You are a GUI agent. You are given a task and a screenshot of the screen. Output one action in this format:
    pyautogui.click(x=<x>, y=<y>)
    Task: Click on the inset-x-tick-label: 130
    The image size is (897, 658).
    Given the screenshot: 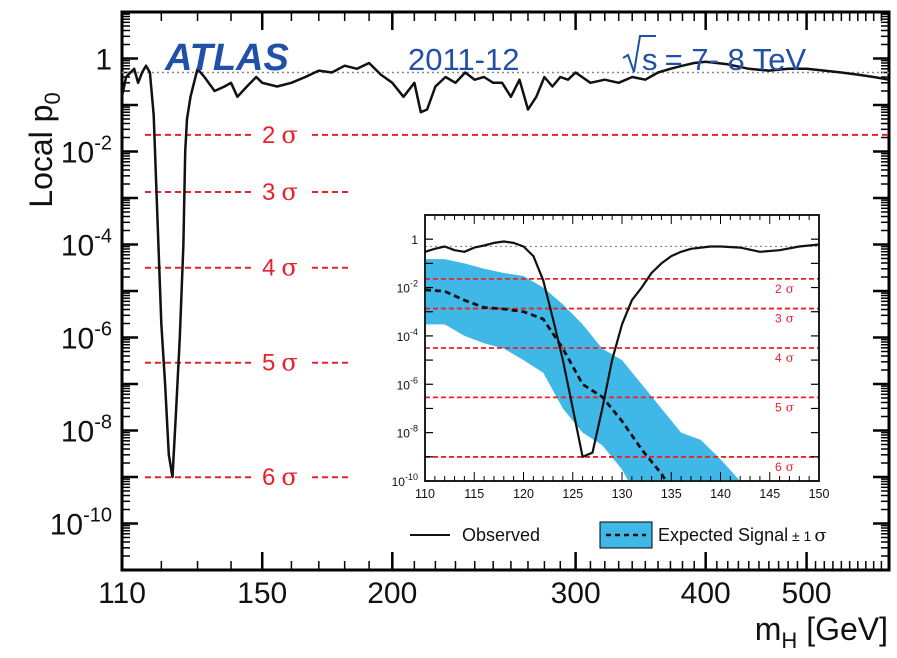 What is the action you would take?
    pyautogui.click(x=622, y=494)
    